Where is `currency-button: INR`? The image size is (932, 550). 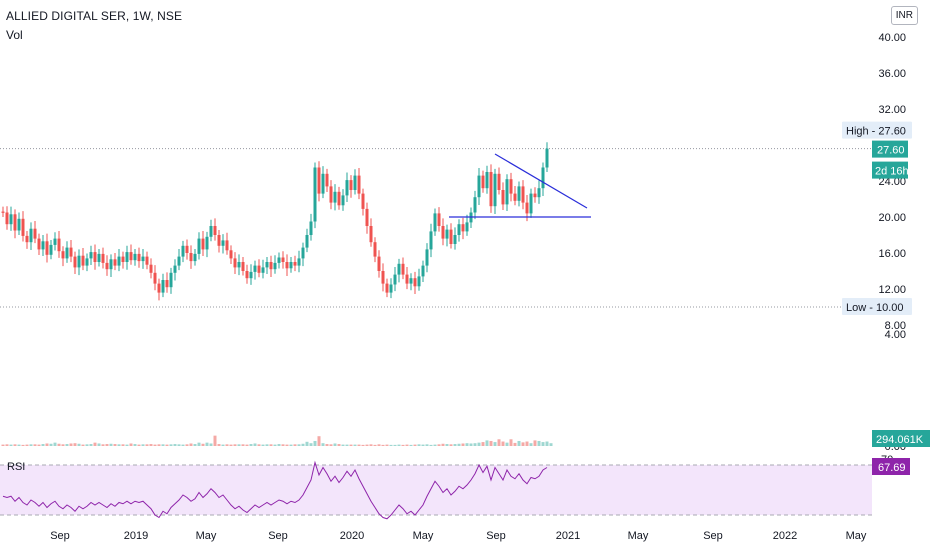 currency-button: INR is located at coordinates (904, 15).